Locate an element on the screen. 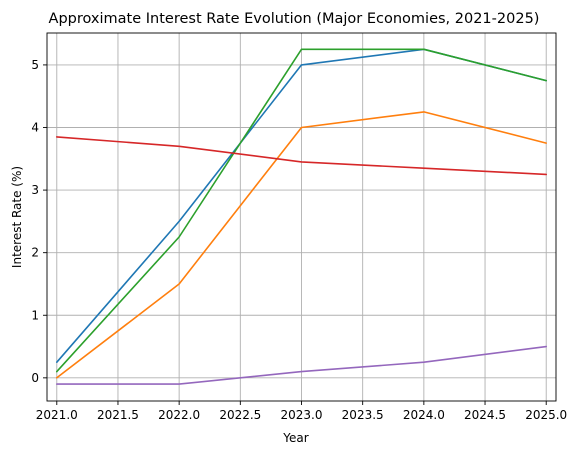  y-tick-label: 0 is located at coordinates (35, 378).